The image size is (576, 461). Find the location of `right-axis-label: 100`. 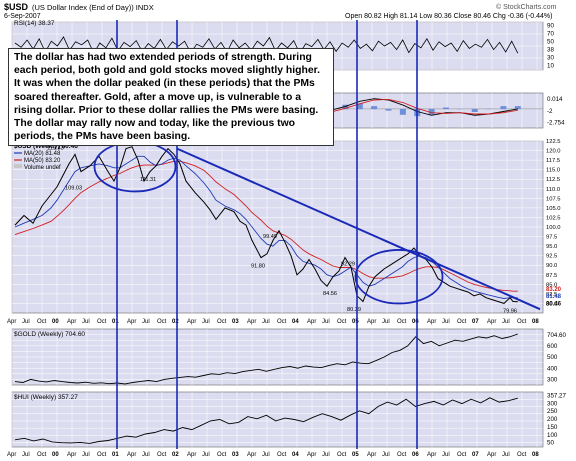

right-axis-label: 100 is located at coordinates (552, 435).